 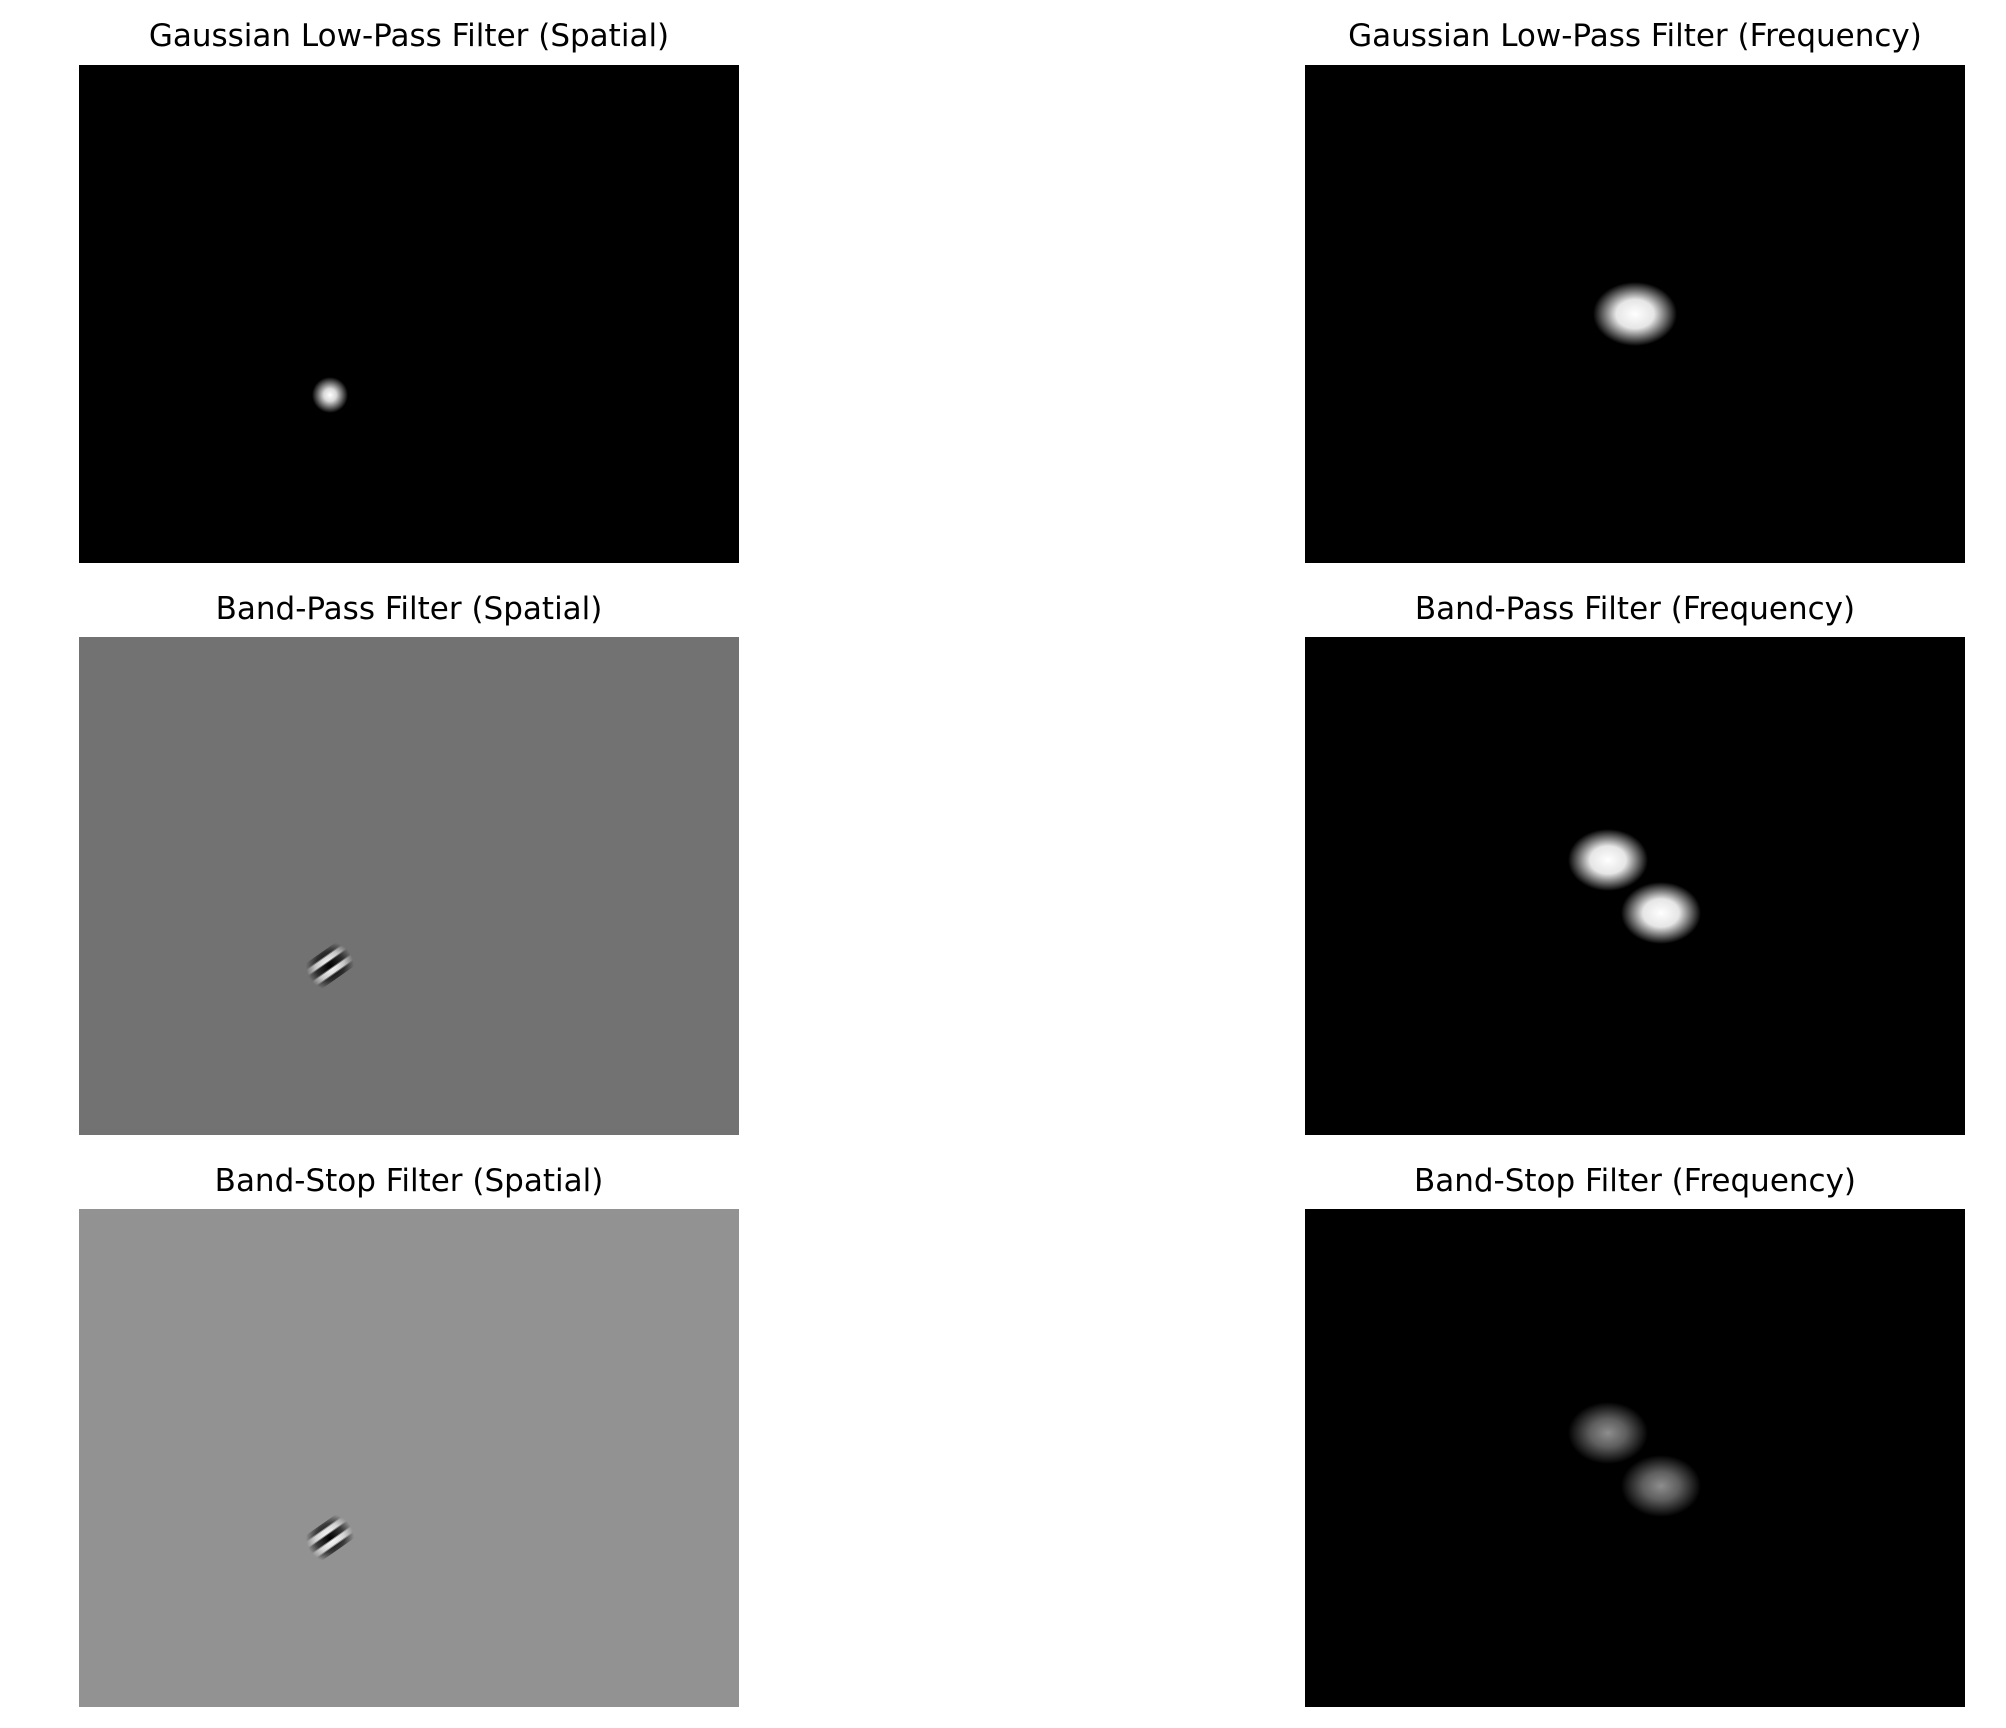 What do you see at coordinates (330, 395) in the screenshot?
I see `gaussian-blob` at bounding box center [330, 395].